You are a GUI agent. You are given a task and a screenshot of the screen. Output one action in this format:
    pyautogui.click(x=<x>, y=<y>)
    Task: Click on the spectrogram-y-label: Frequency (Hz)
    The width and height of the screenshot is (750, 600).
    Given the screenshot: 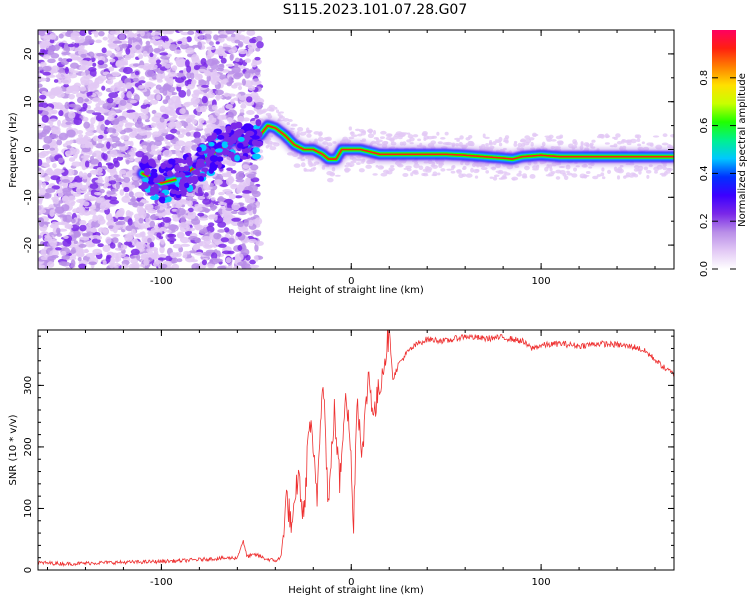 What is the action you would take?
    pyautogui.click(x=13, y=150)
    